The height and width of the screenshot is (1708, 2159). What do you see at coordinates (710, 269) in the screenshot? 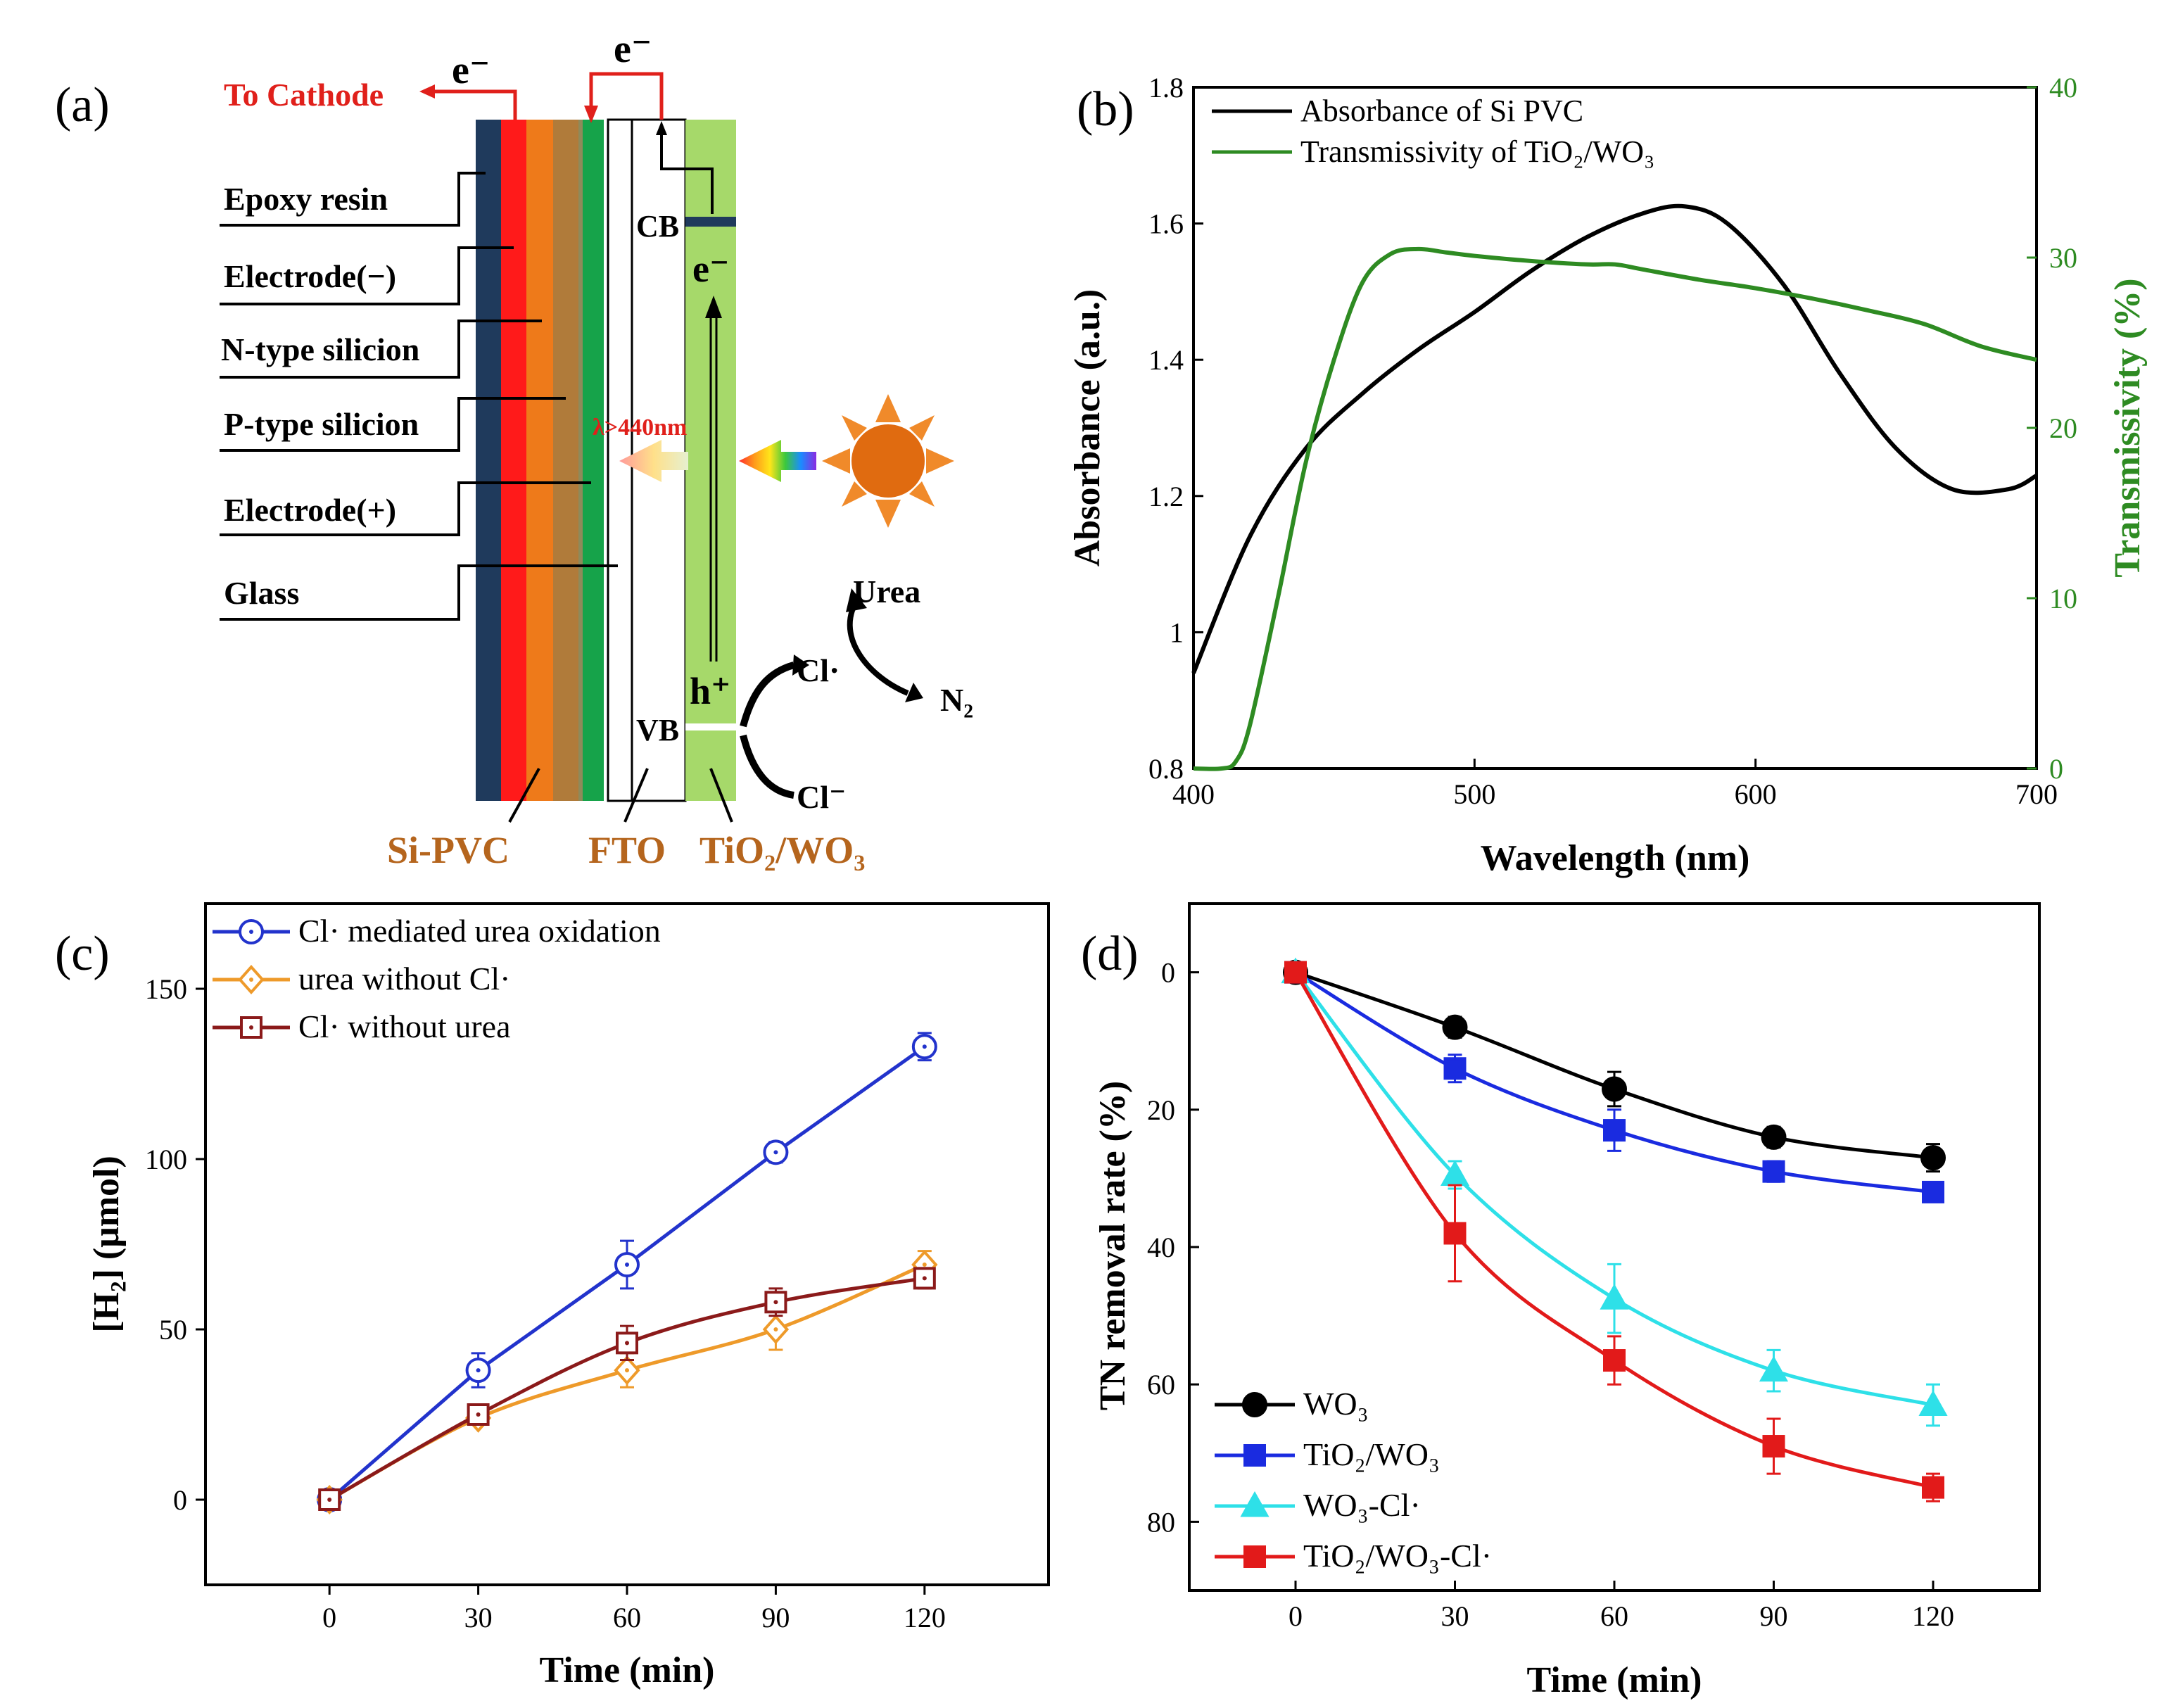
I see `e-minus-label: e⁻` at bounding box center [710, 269].